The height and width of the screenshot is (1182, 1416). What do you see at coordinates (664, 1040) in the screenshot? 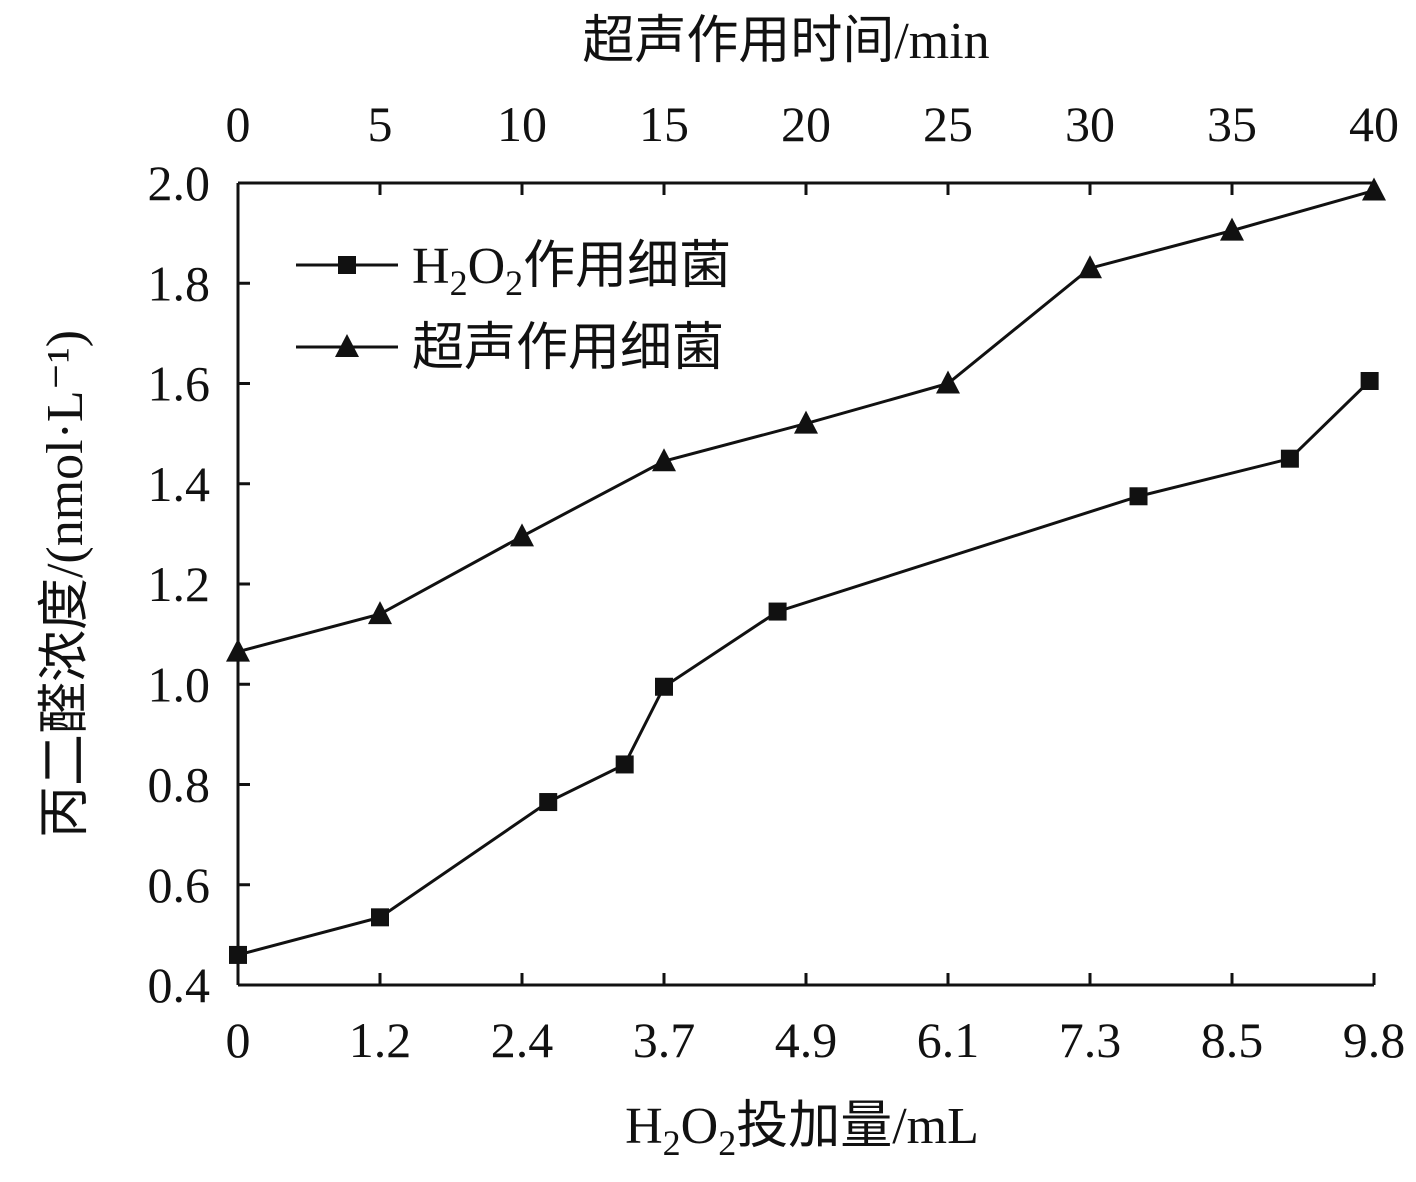
I see `x-bottom-tick-label: 3.7` at bounding box center [664, 1040].